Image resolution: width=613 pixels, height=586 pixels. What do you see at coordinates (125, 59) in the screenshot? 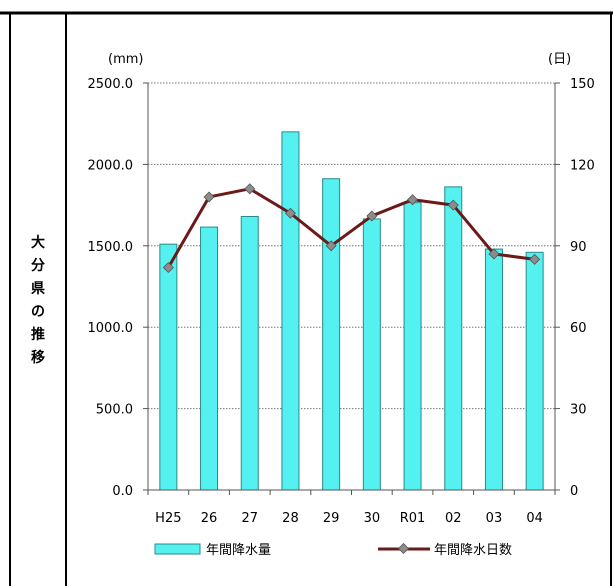
I see `left-axis-unit: (mm)` at bounding box center [125, 59].